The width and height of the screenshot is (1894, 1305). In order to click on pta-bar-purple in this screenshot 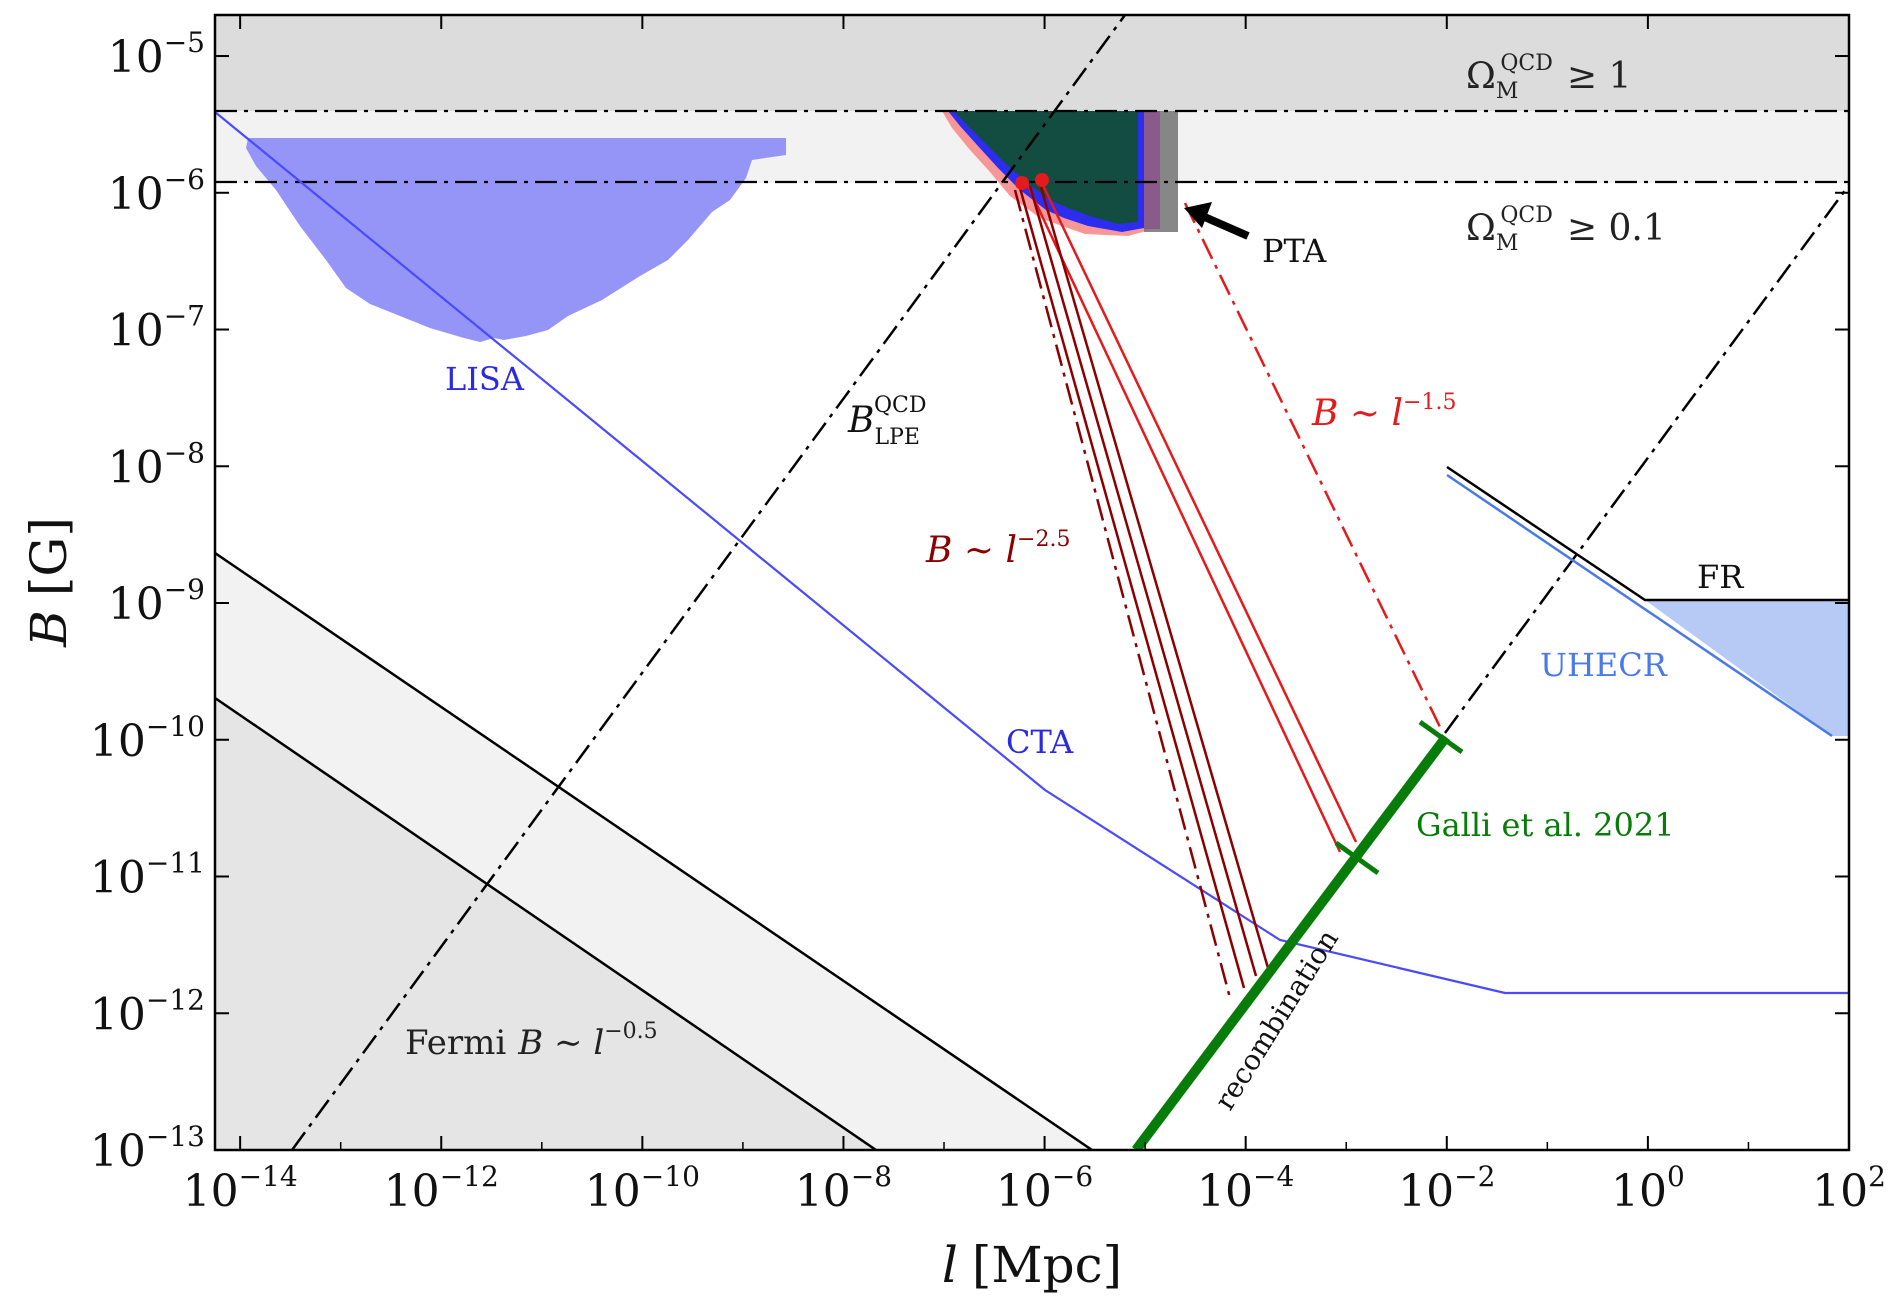, I will do `click(1152, 170)`.